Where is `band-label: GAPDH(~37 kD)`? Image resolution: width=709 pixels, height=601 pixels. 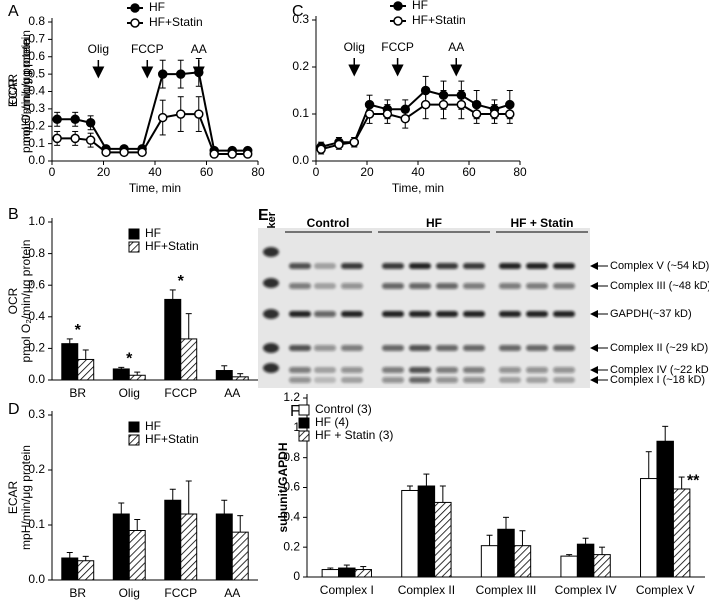
band-label: GAPDH(~37 kD) is located at coordinates (651, 314).